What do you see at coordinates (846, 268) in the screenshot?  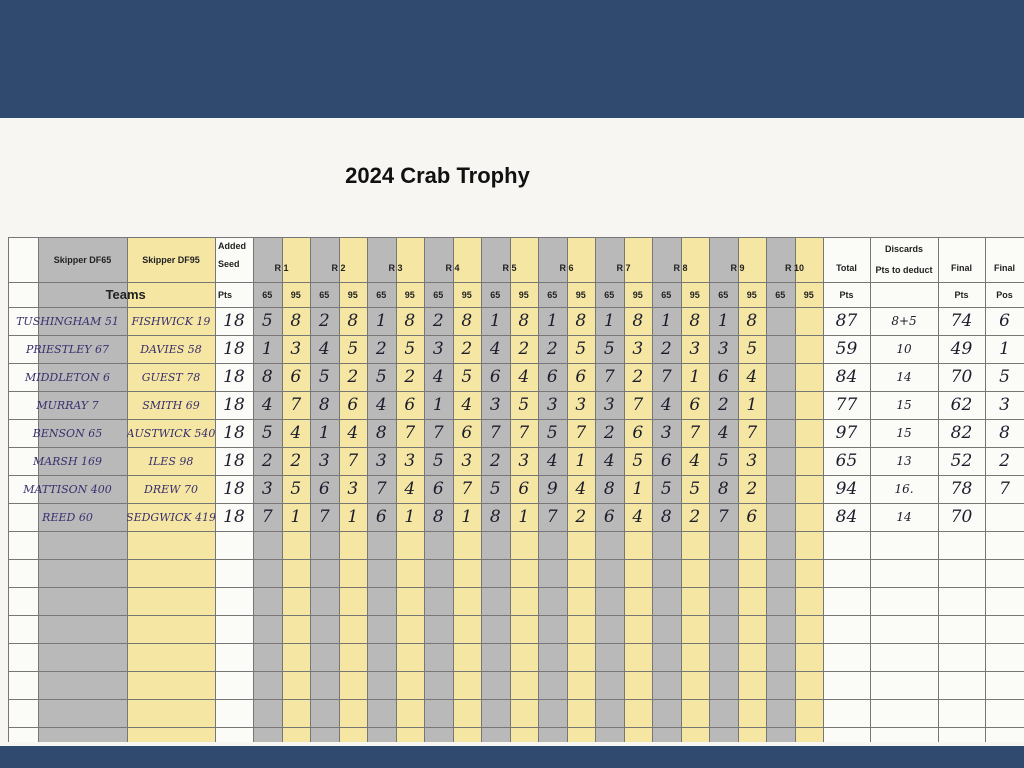 I see `header: Total` at bounding box center [846, 268].